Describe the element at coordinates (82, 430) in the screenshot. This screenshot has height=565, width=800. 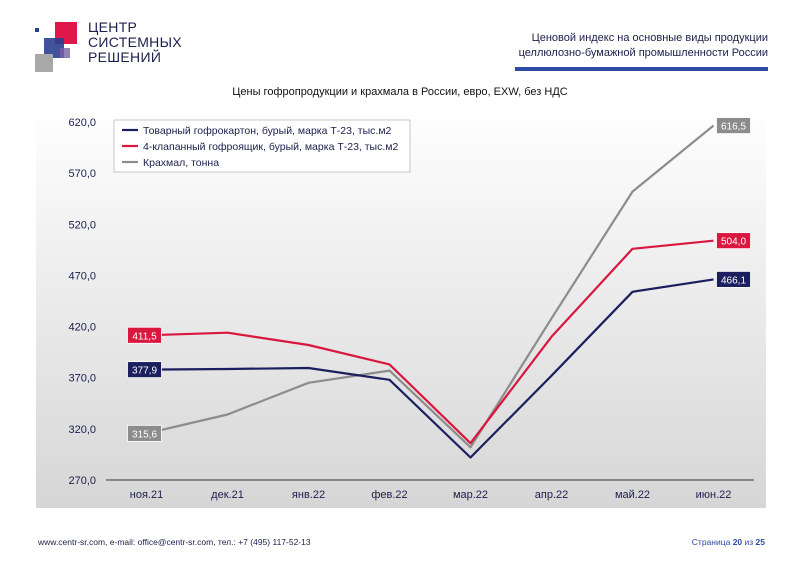
I see `y-tick-label: 320,0` at that location.